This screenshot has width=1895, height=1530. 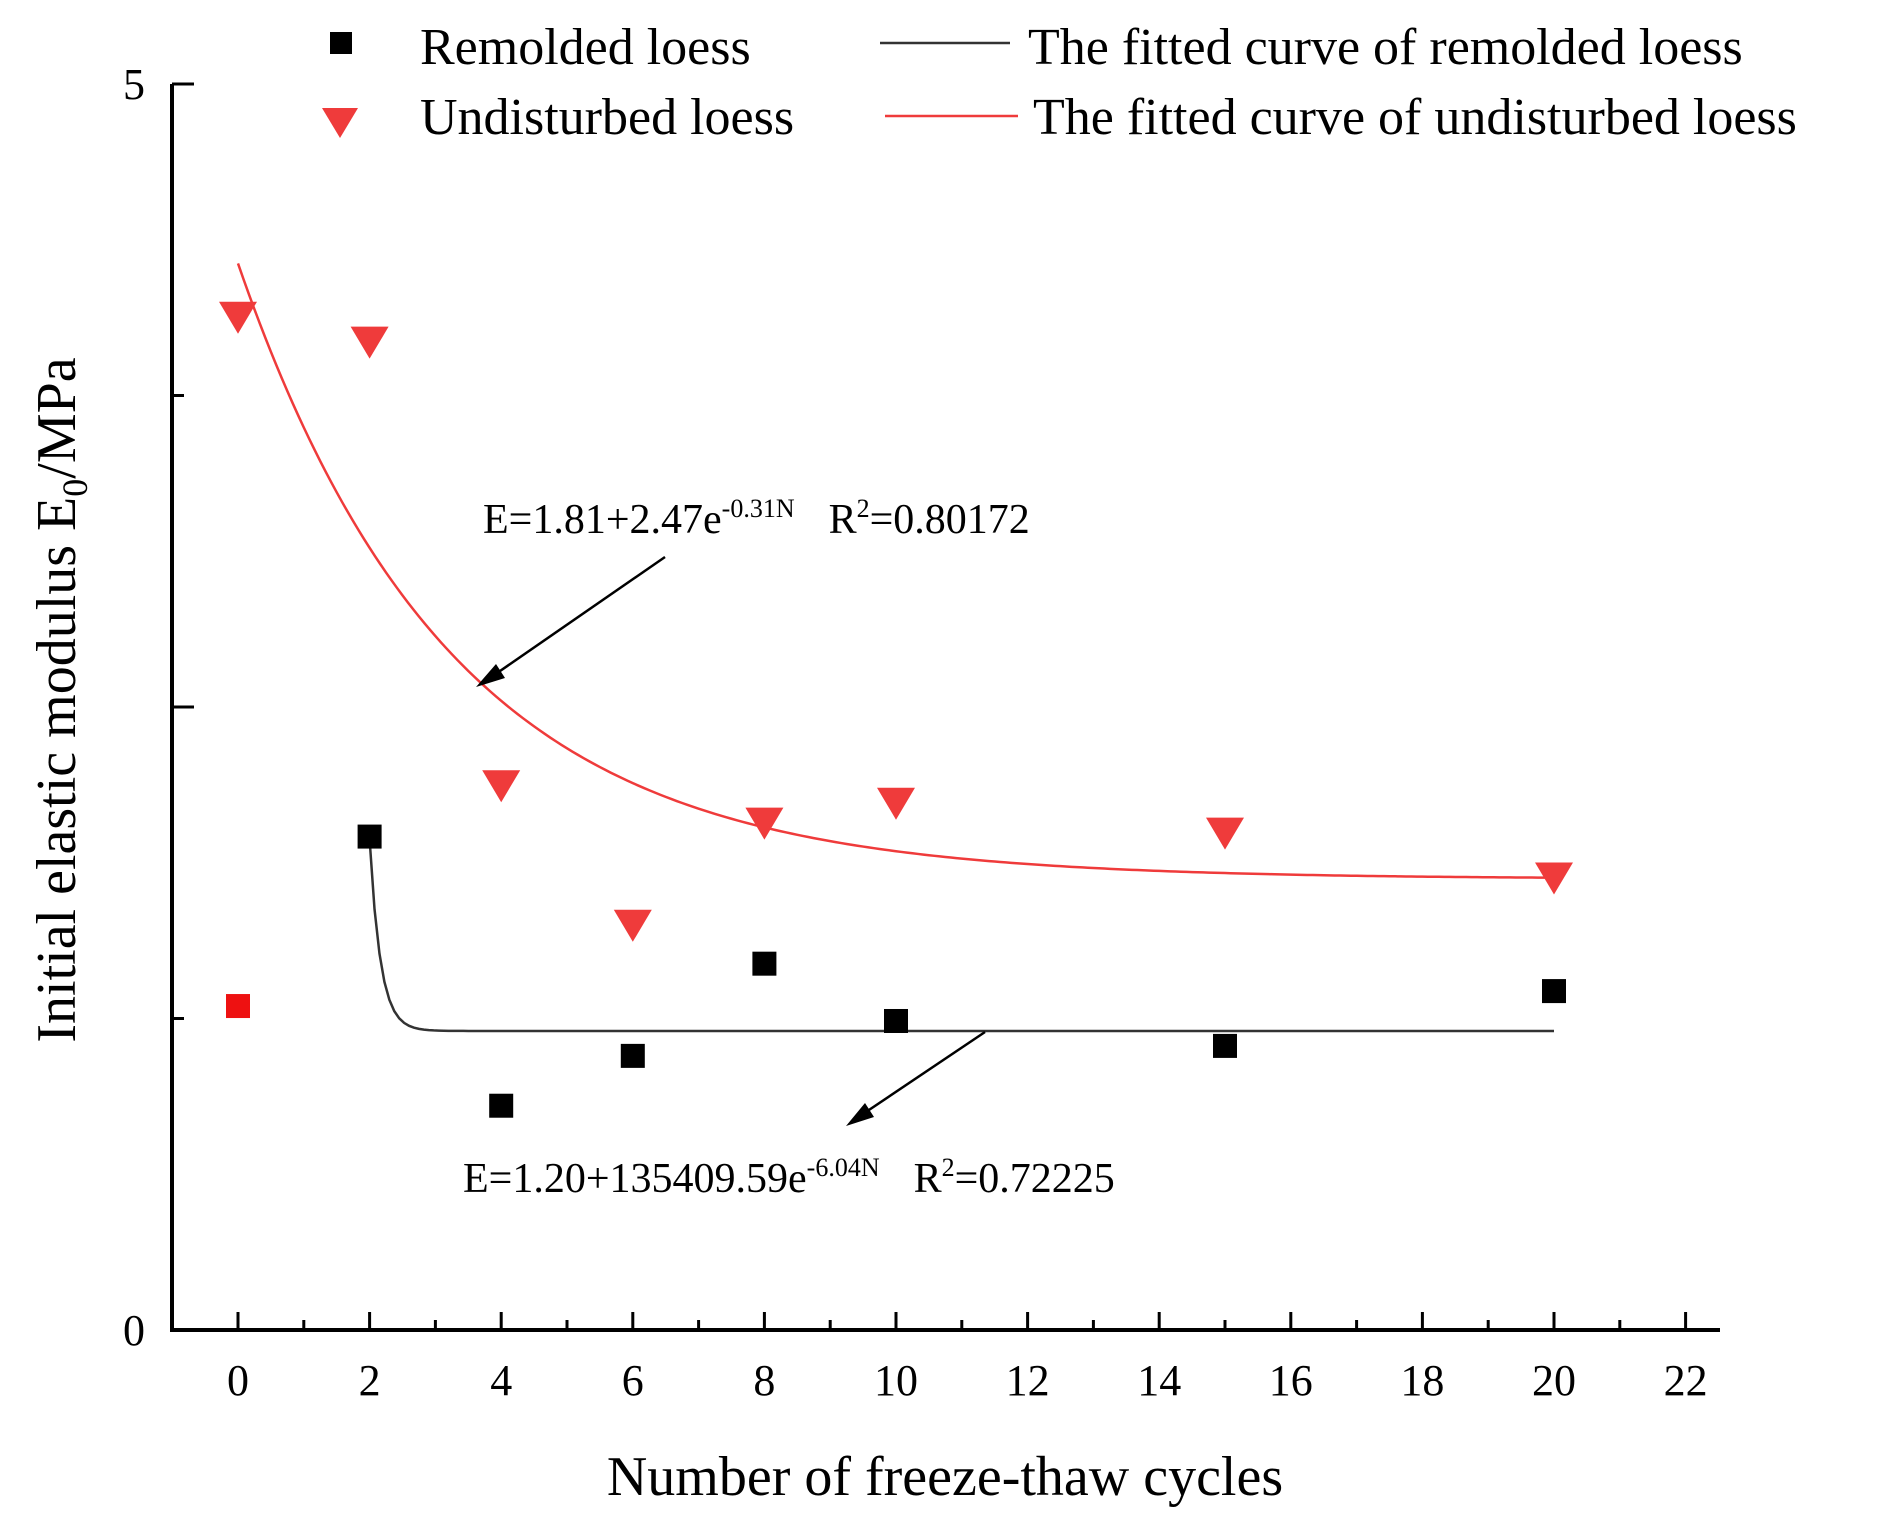 I want to click on highlight-point, so click(x=238, y=1006).